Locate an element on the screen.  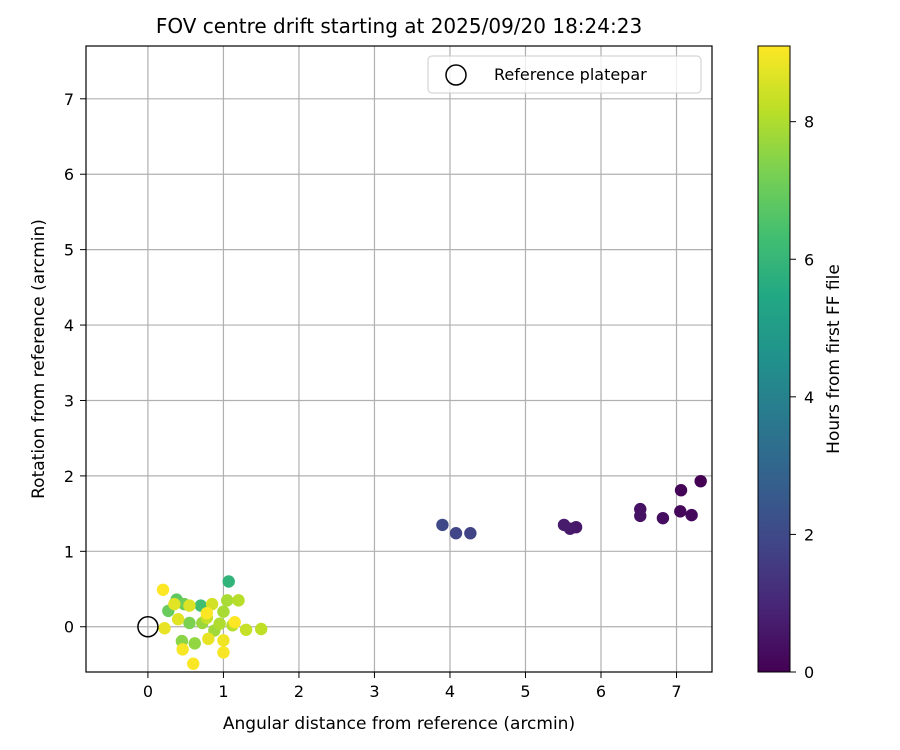
colorbar-ticks: 0 2 4 6 8 is located at coordinates (802, 397).